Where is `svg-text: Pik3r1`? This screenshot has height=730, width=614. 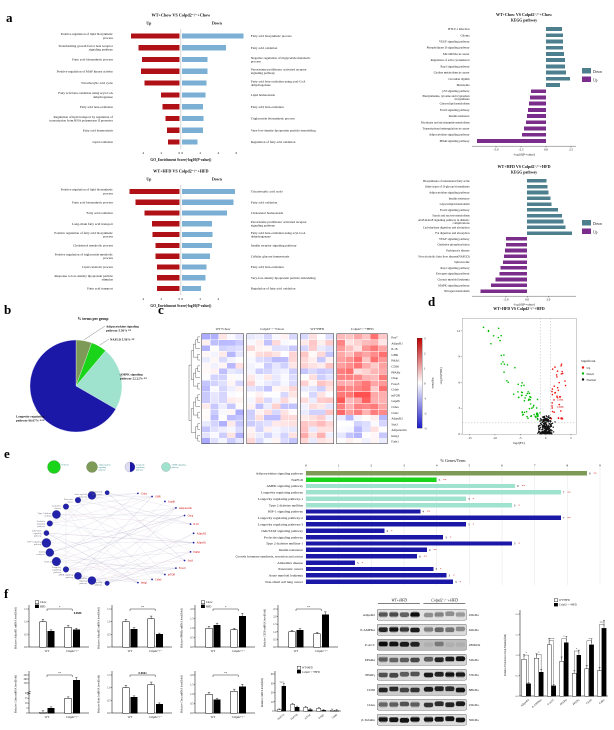 svg-text: Pik3r1 is located at coordinates (395, 361).